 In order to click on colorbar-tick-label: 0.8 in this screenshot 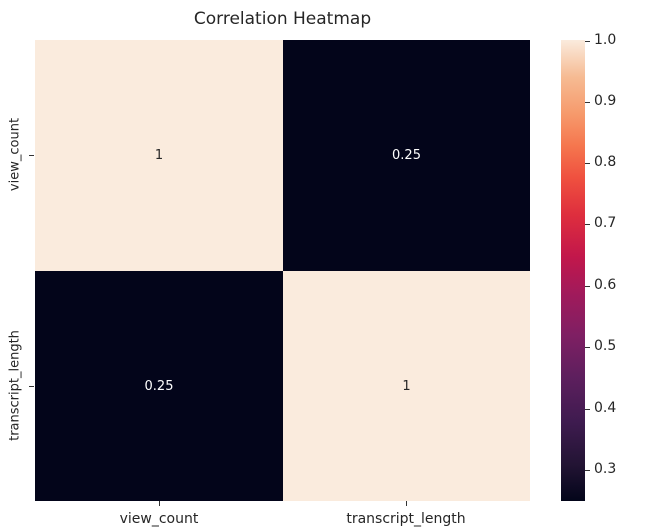, I will do `click(605, 162)`.